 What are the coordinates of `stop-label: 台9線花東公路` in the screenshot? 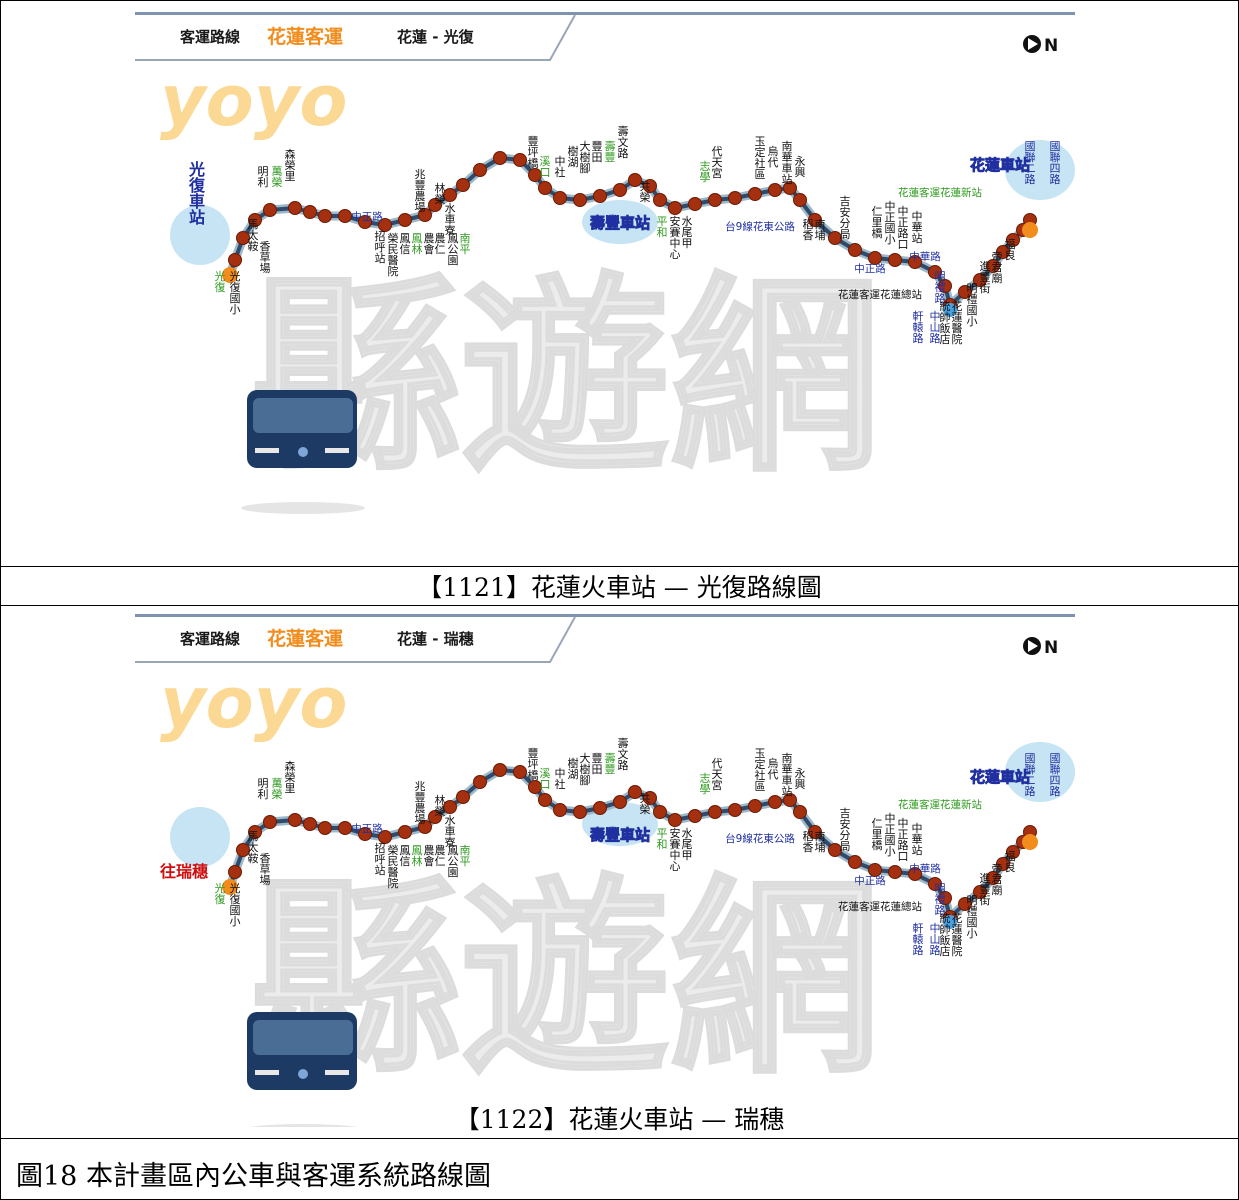 It's located at (760, 226).